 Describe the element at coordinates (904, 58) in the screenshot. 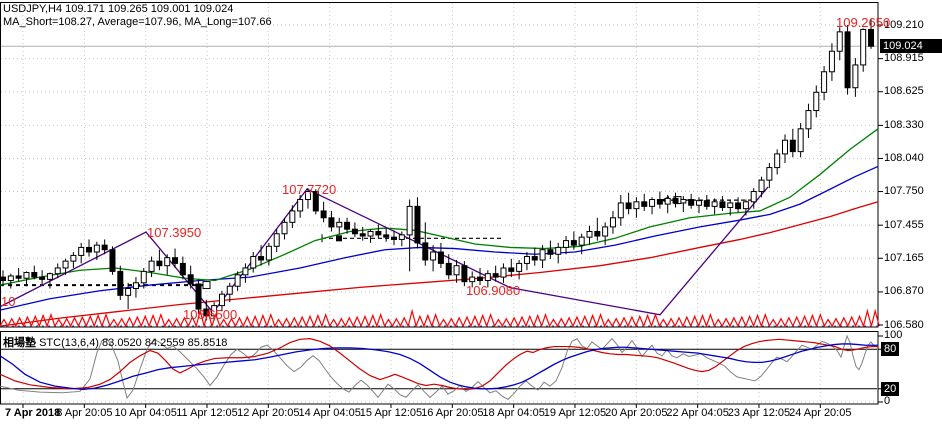

I see `price-axis-label: 108.915` at that location.